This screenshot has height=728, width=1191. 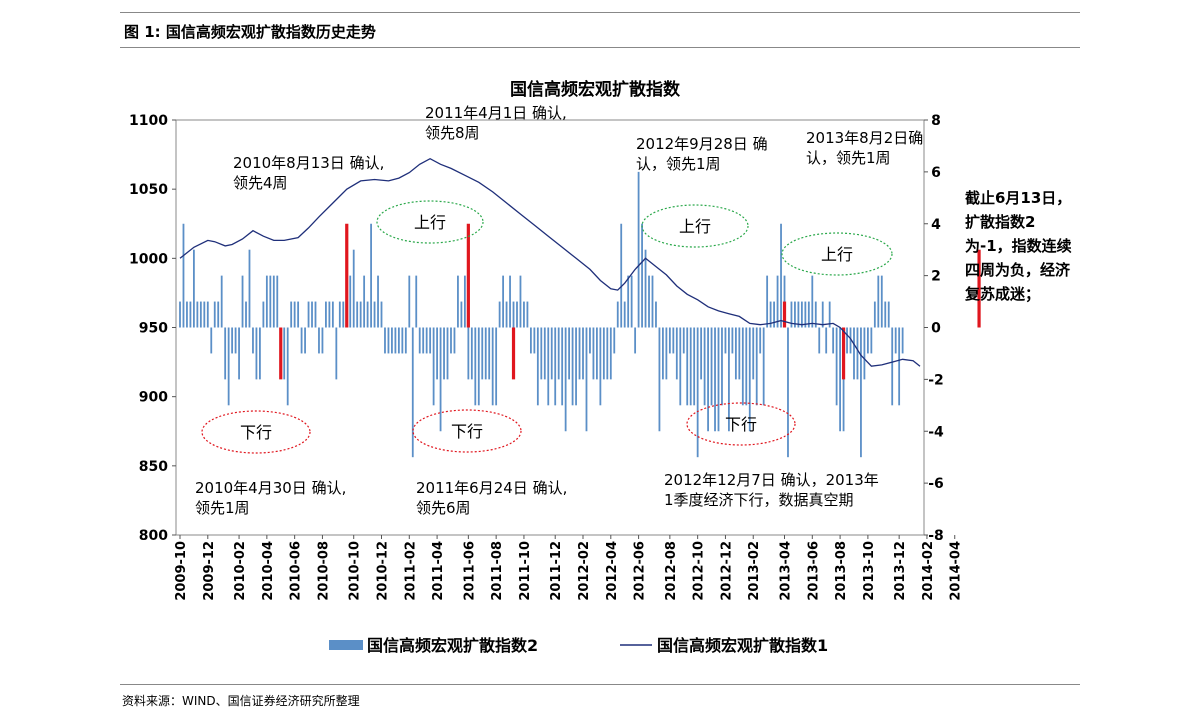 I want to click on right-tick-label: -4, so click(x=936, y=432).